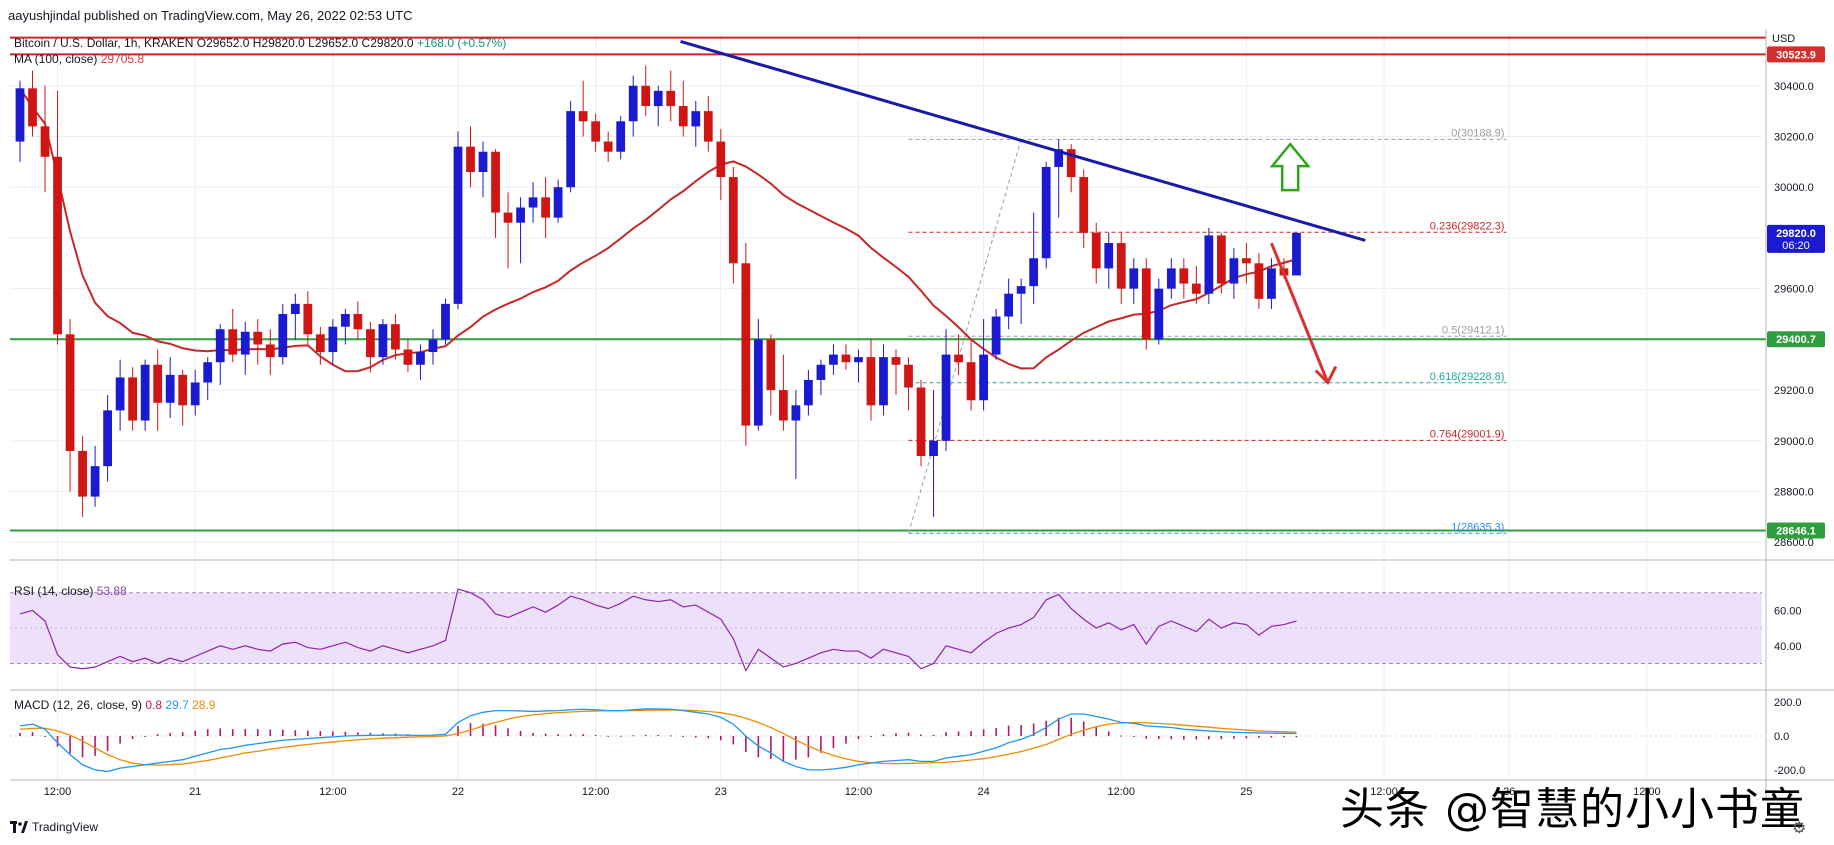 This screenshot has width=1834, height=845. I want to click on y-tick-label: 30400.0, so click(1794, 87).